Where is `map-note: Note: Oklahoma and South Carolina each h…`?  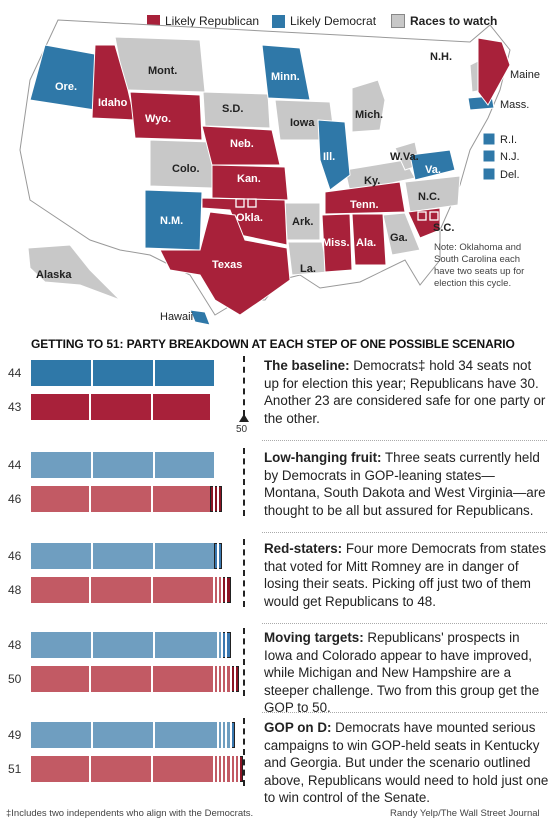
map-note: Note: Oklahoma and South Carolina each h… is located at coordinates (479, 265).